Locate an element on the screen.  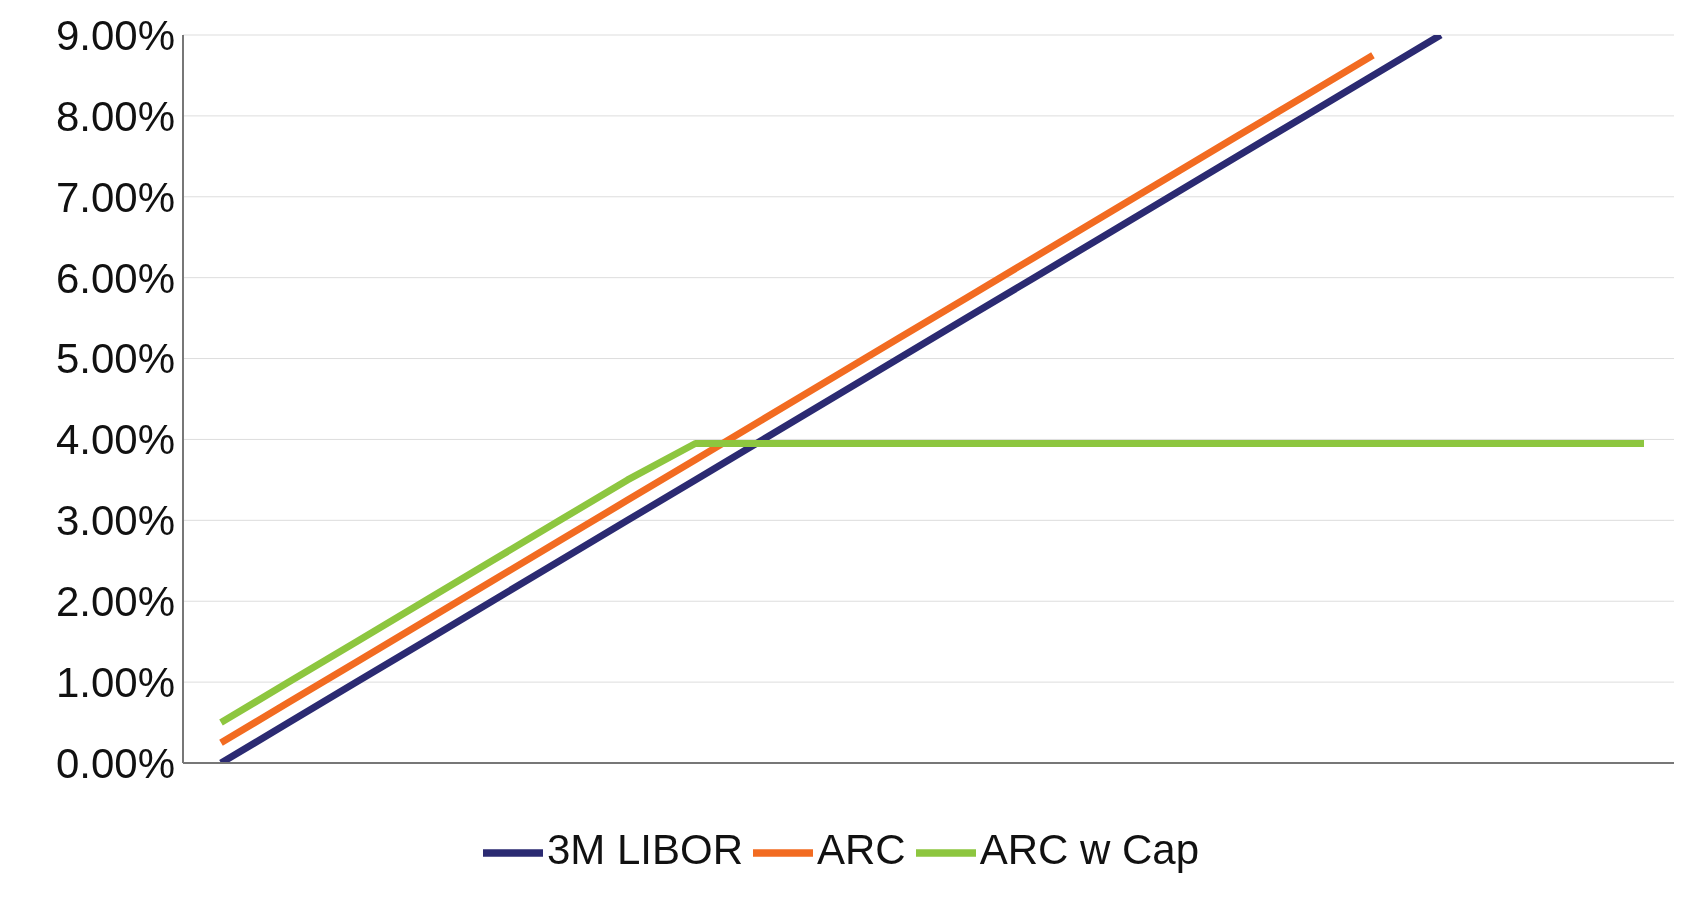
y-tick-label: 4.00% is located at coordinates (115, 440).